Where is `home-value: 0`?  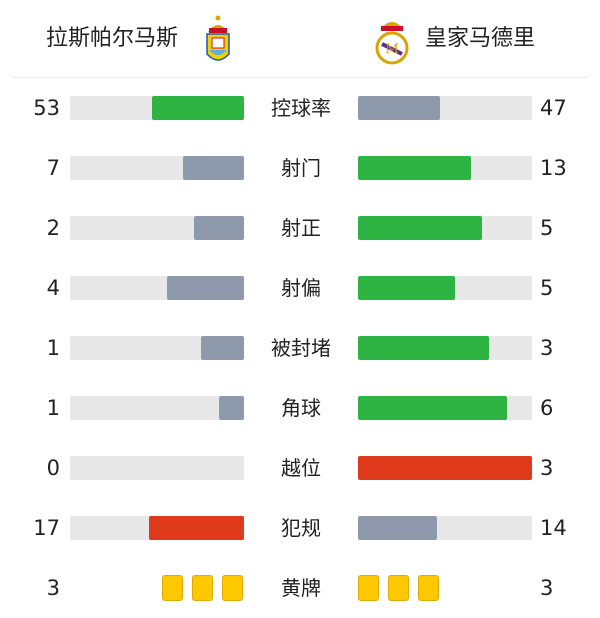
home-value: 0 is located at coordinates (53, 468).